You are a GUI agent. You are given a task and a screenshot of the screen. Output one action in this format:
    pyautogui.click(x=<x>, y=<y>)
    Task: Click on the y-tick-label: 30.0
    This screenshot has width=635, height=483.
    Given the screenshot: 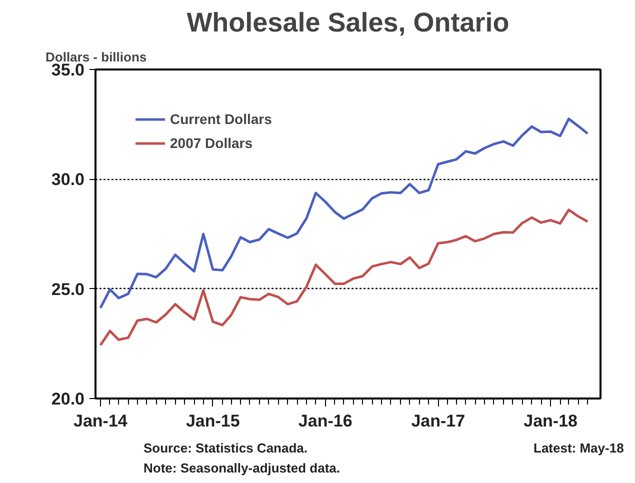 What is the action you would take?
    pyautogui.click(x=68, y=180)
    